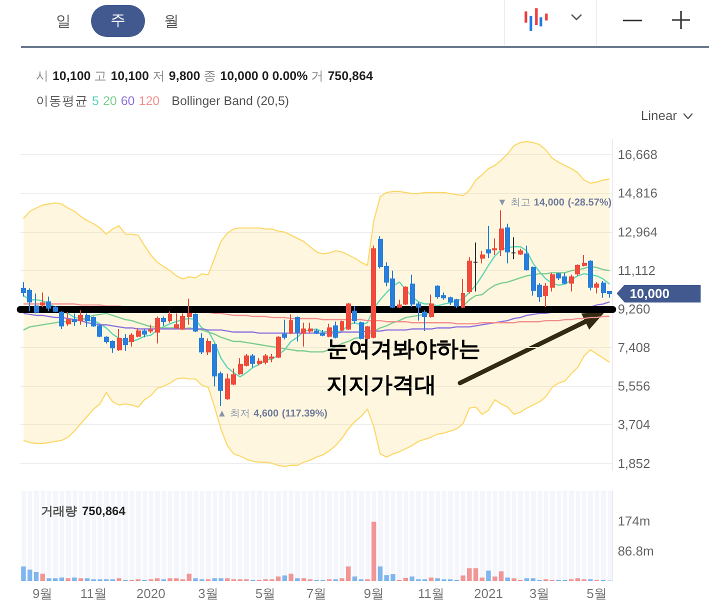  I want to click on text: 60, so click(127, 101).